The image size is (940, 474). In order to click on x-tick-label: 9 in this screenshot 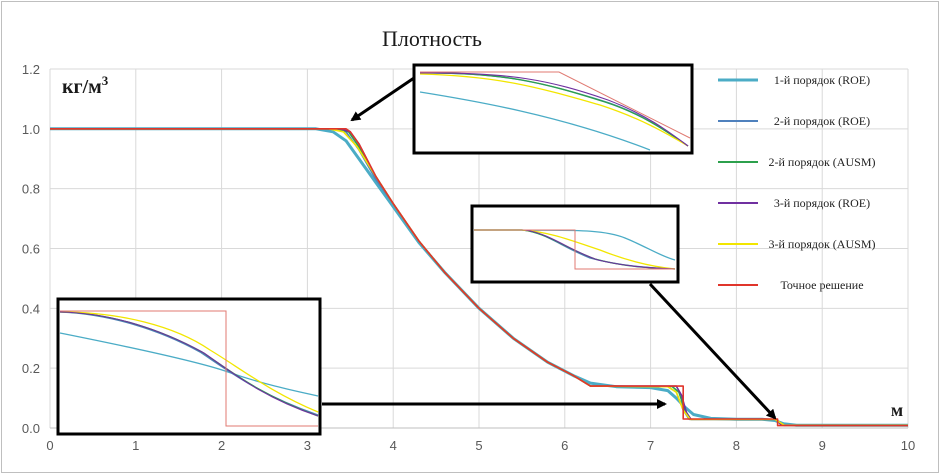, I will do `click(822, 445)`.